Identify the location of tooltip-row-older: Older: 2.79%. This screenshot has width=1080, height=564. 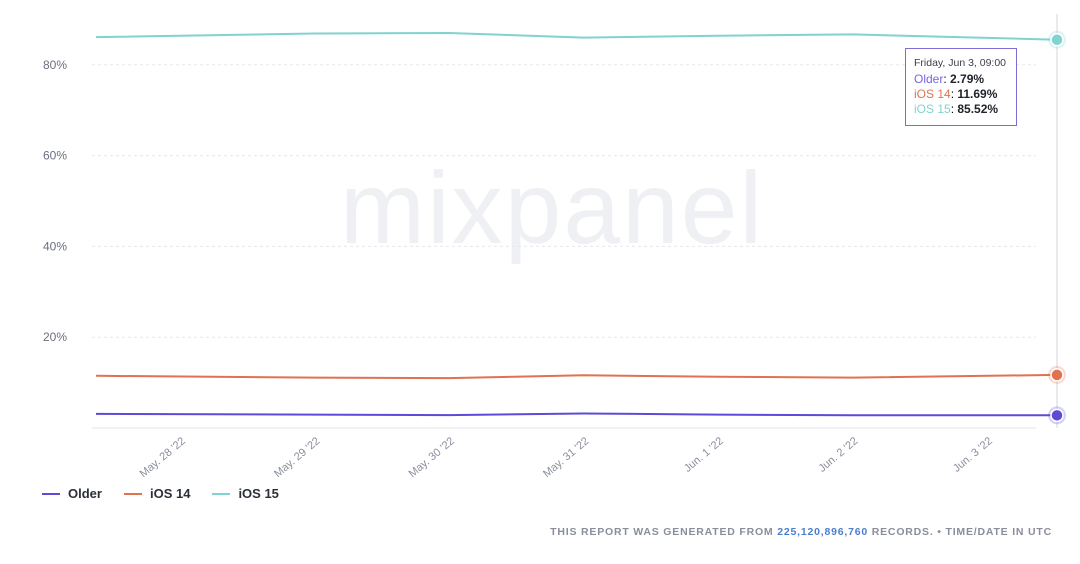
(949, 79).